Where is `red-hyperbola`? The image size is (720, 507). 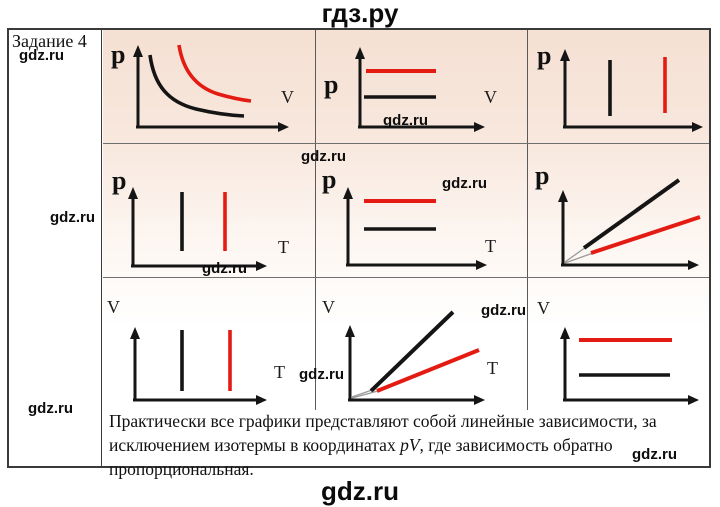 red-hyperbola is located at coordinates (214, 73).